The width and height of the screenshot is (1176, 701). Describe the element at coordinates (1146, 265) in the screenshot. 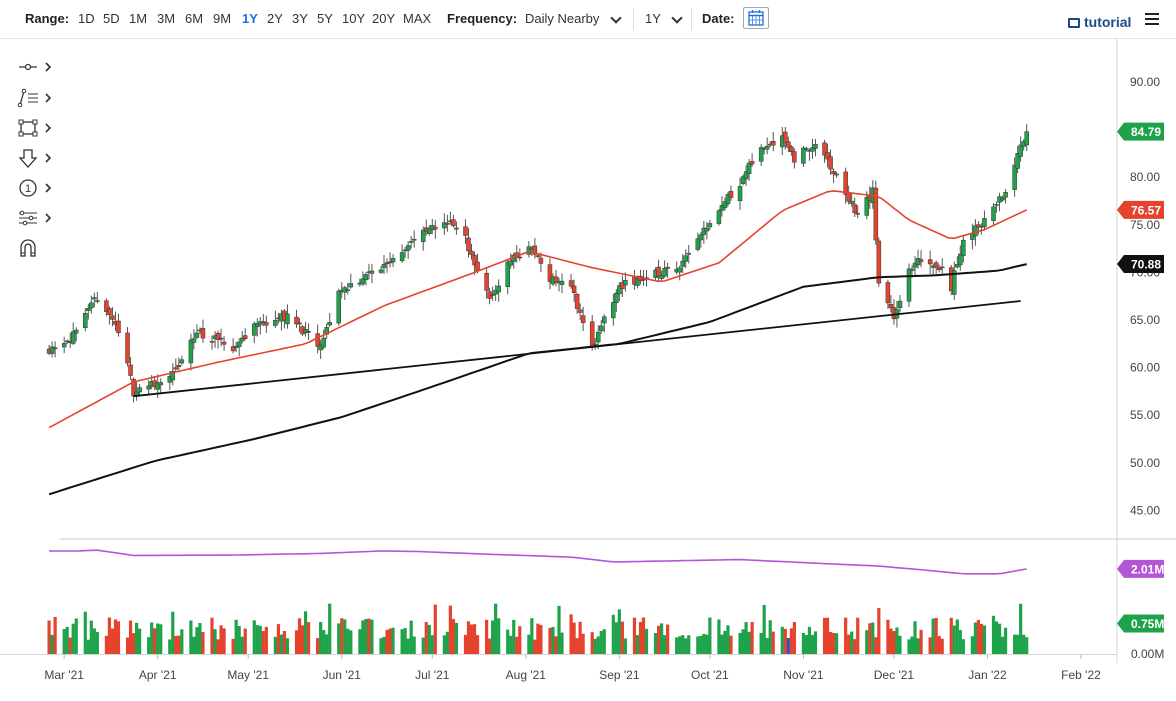

I see `svg-text: 70.88` at that location.